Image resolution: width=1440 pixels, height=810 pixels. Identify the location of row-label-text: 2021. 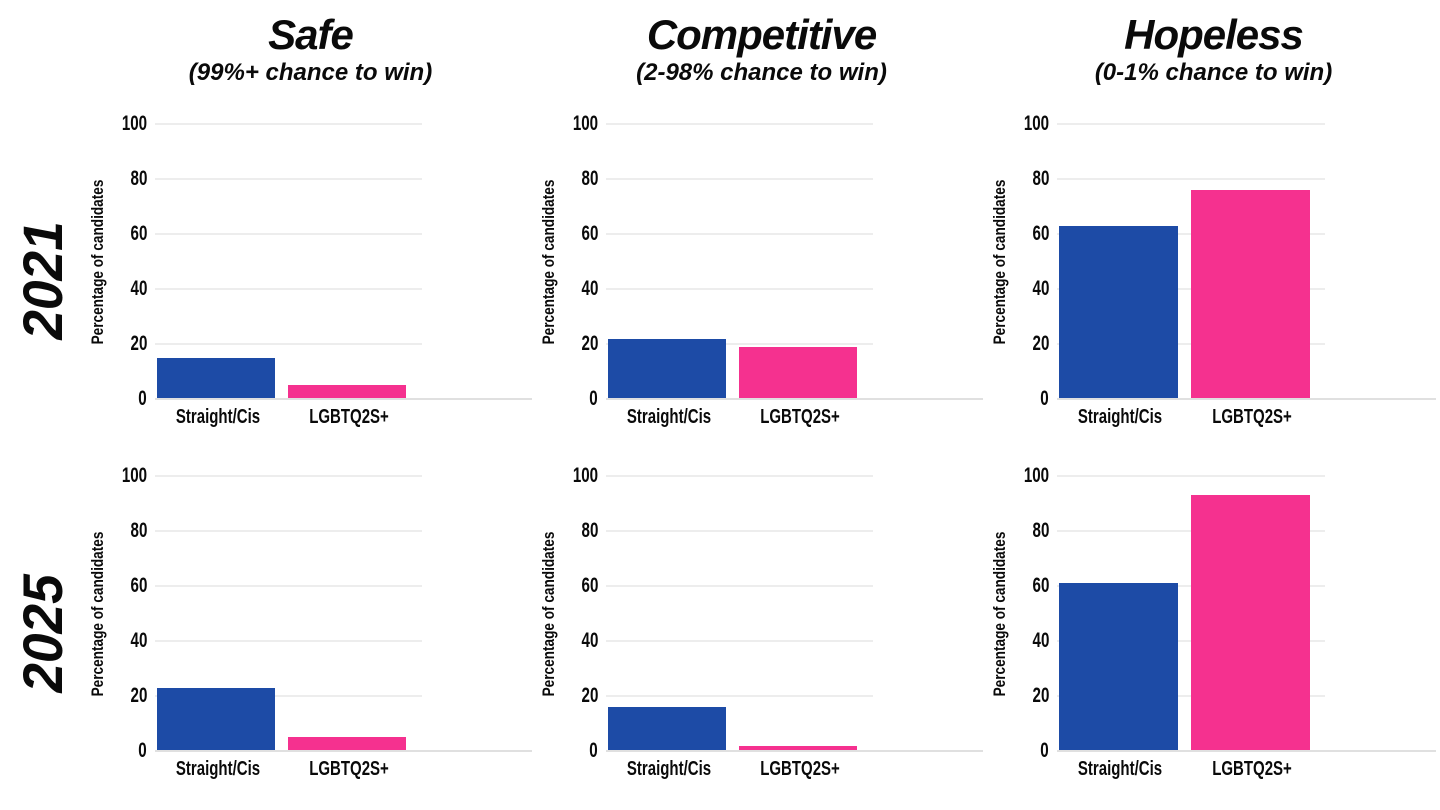
(43, 280).